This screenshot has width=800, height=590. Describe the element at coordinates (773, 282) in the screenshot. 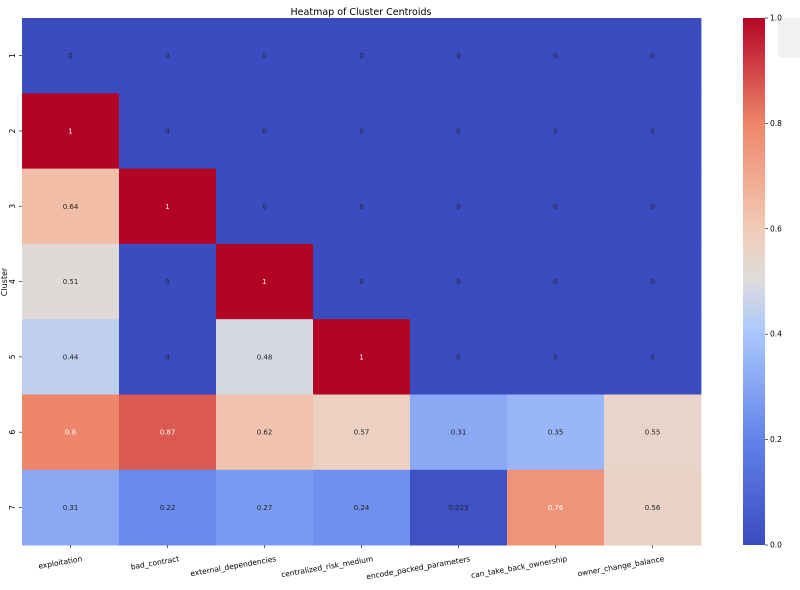

I see `colorbar-tick-labels: 0.0 0.2 0.4 0.6 0.8 1.0` at that location.